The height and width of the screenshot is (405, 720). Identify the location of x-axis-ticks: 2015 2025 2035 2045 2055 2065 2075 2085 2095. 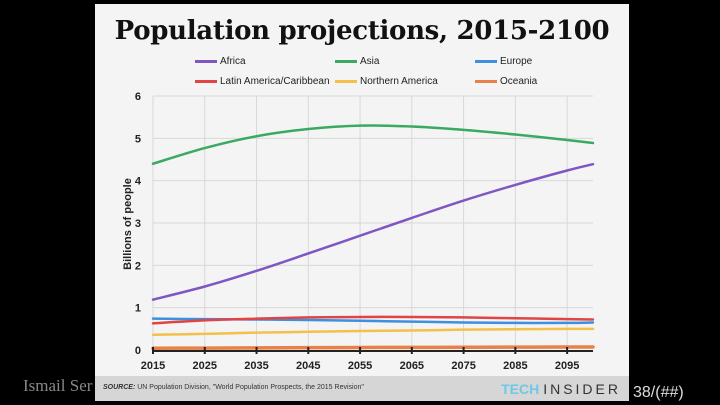
(360, 366).